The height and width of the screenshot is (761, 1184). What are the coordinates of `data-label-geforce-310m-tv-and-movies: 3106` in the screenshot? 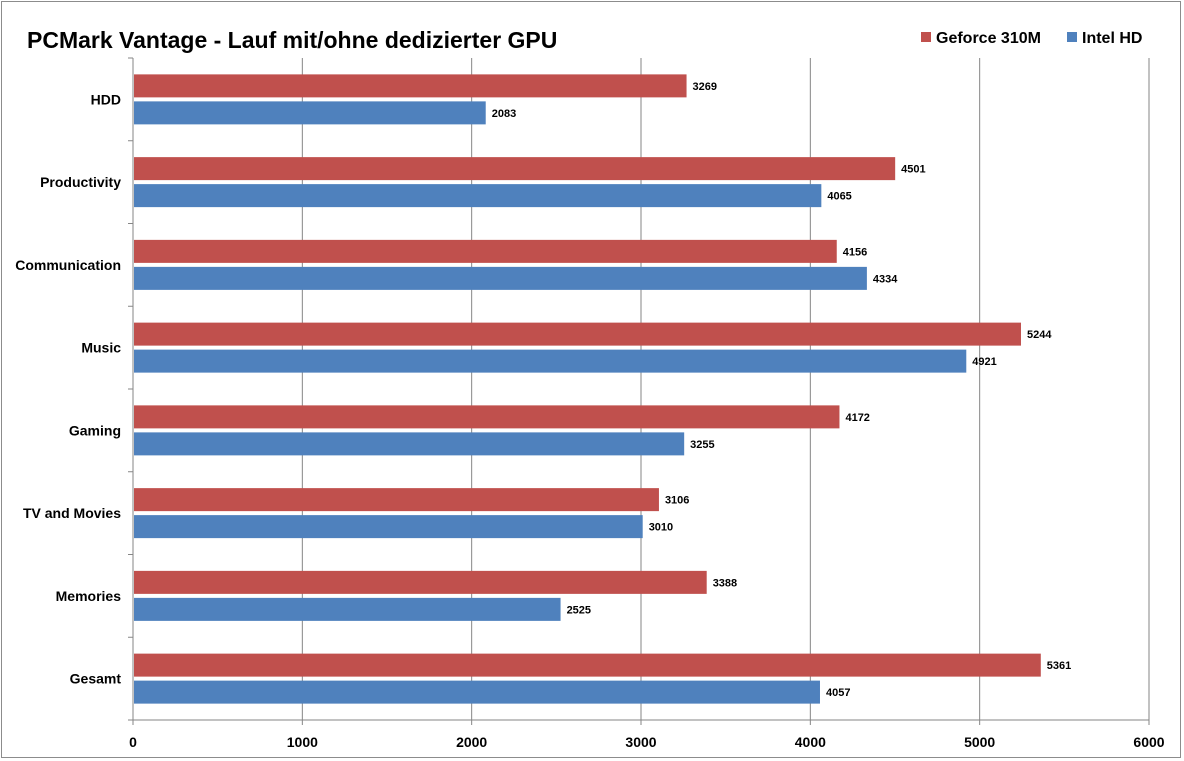 It's located at (677, 501).